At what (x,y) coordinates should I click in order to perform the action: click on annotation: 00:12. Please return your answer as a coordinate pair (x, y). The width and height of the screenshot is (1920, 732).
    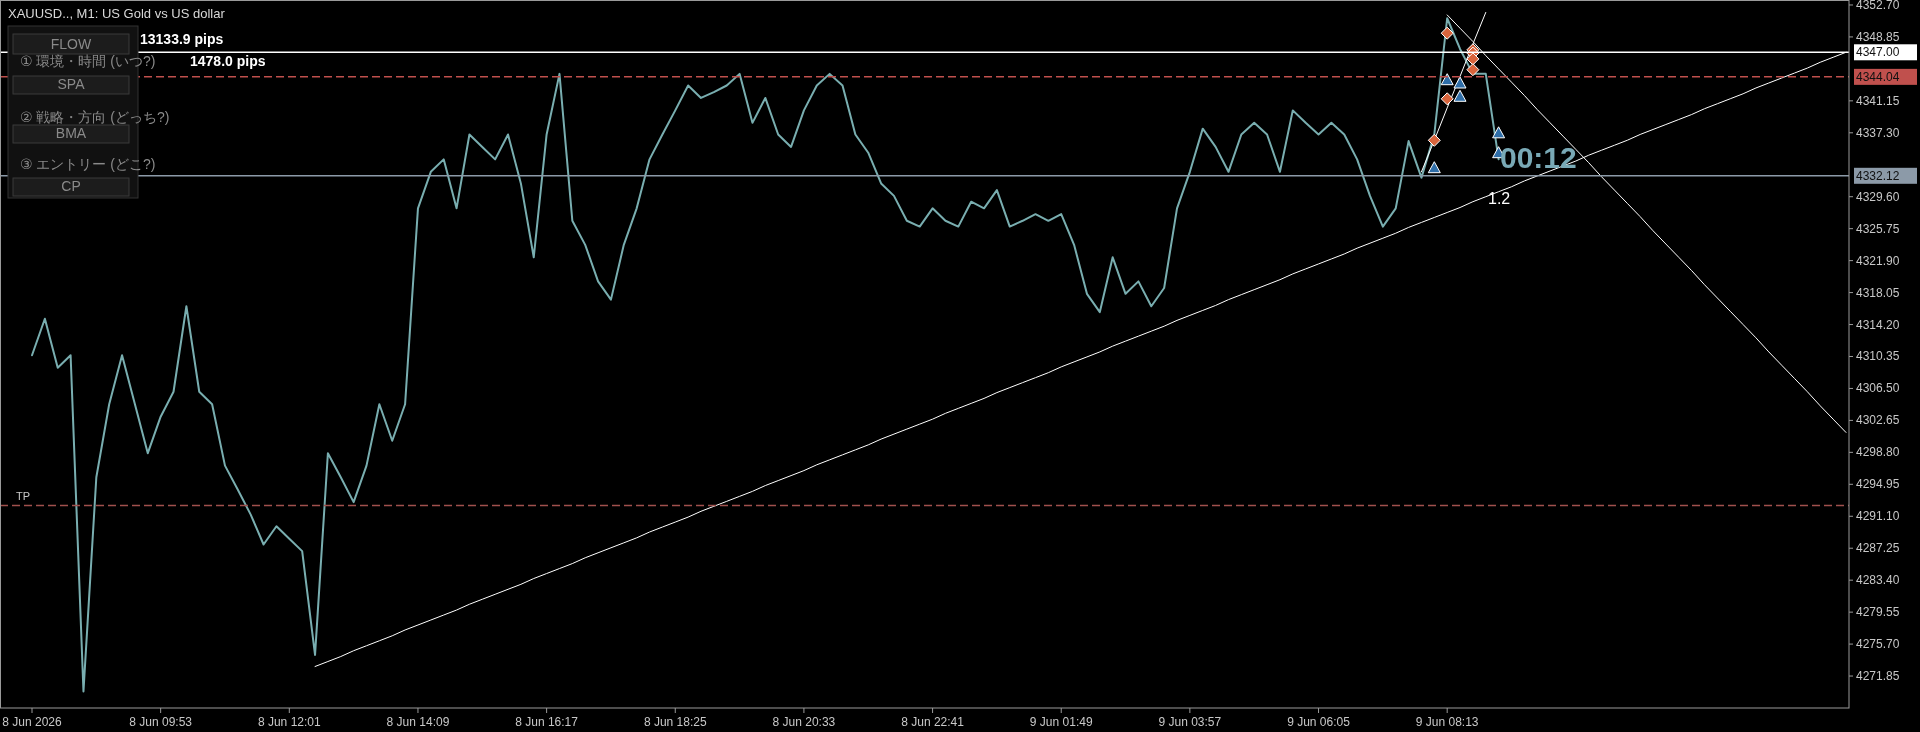
    Looking at the image, I should click on (1538, 157).